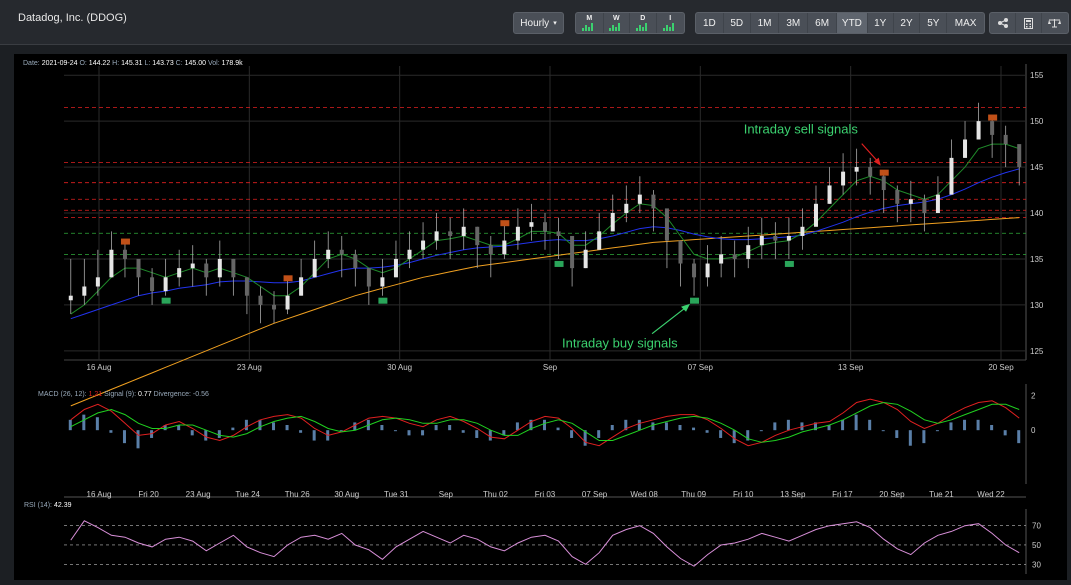  I want to click on interval-dropdown: Hourly ▾, so click(538, 23).